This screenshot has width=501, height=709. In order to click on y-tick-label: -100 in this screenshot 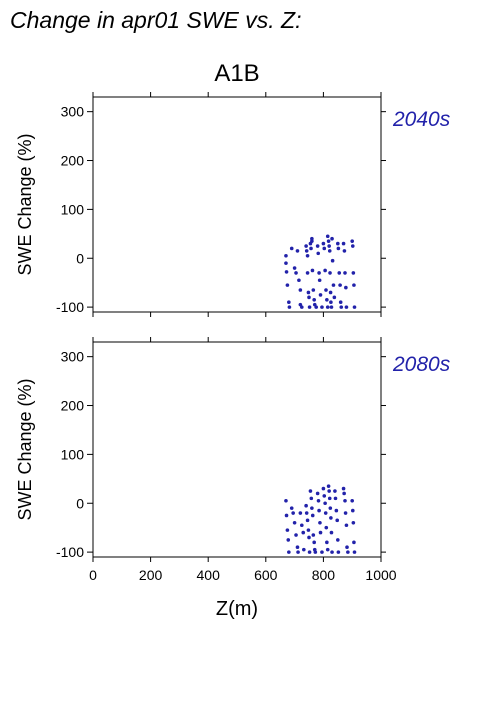, I will do `click(70, 552)`.